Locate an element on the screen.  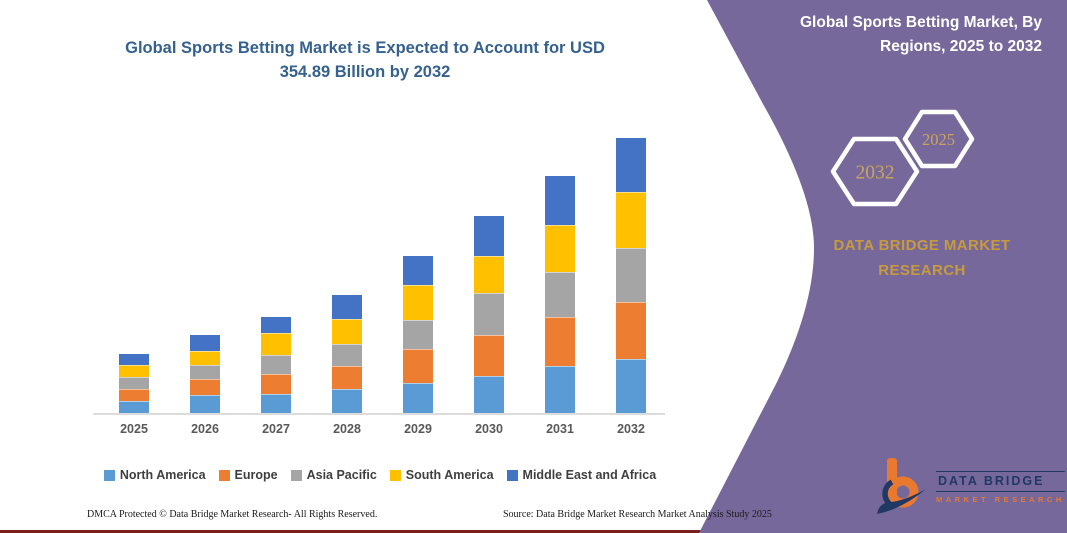
panel-title-line2: Regions, 2025 to 2032 is located at coordinates (961, 46).